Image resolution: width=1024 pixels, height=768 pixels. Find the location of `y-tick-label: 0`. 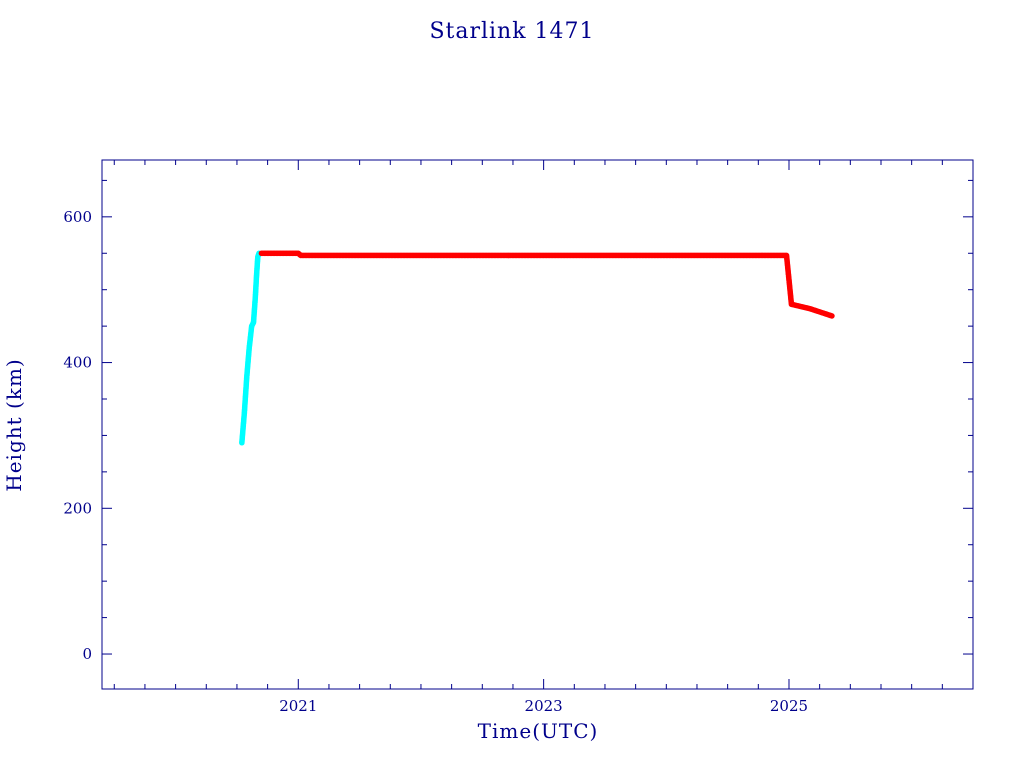

y-tick-label: 0 is located at coordinates (87, 654).